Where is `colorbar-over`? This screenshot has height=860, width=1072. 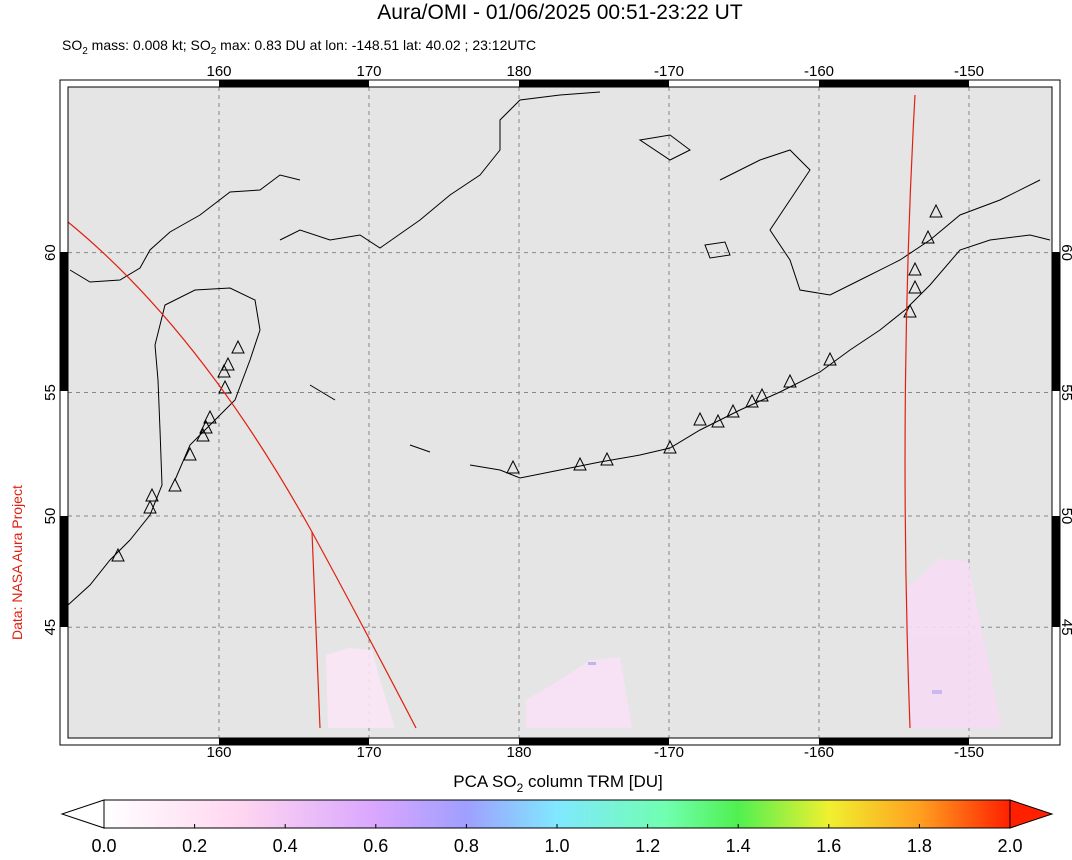 colorbar-over is located at coordinates (1031, 814).